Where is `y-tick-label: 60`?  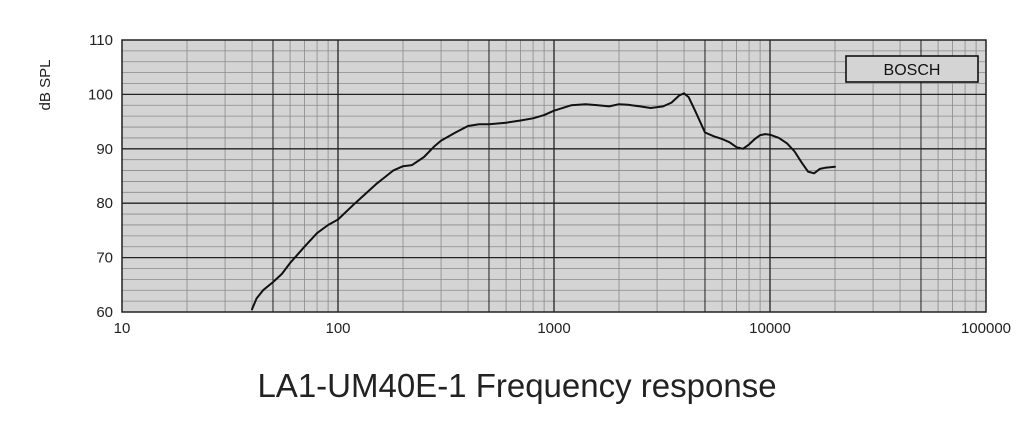
y-tick-label: 60 is located at coordinates (104, 312).